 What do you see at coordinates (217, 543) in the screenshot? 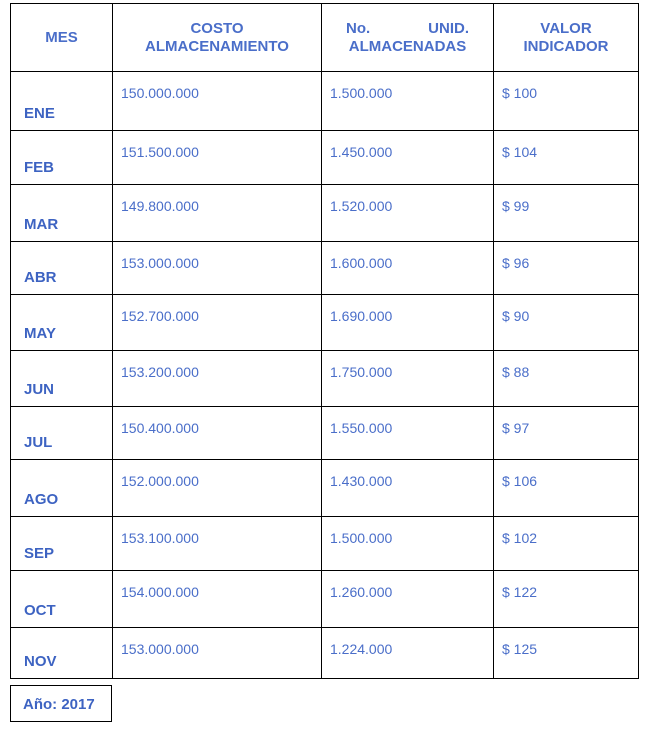
I see `costo-cell: 153.100.000` at bounding box center [217, 543].